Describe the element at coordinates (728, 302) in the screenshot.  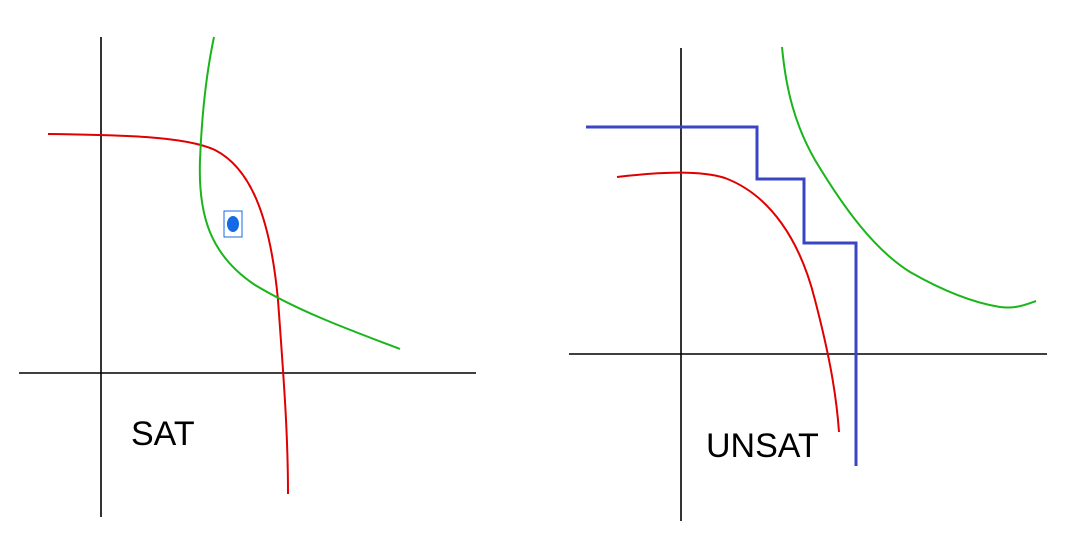
I see `unsat-red-curve` at that location.